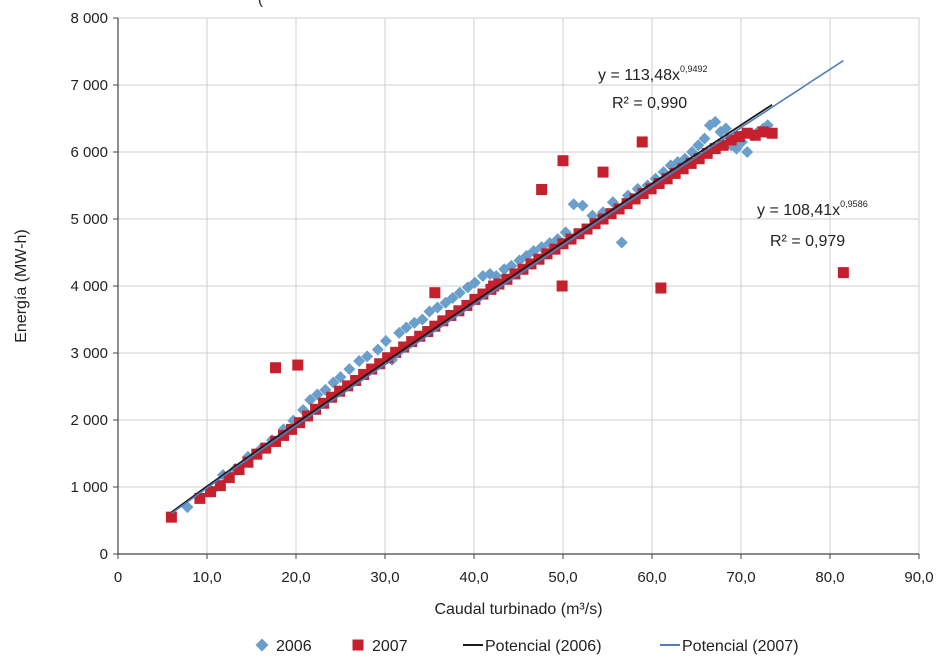 The width and height of the screenshot is (949, 663). What do you see at coordinates (562, 577) in the screenshot?
I see `x-tick-label: 50,0` at bounding box center [562, 577].